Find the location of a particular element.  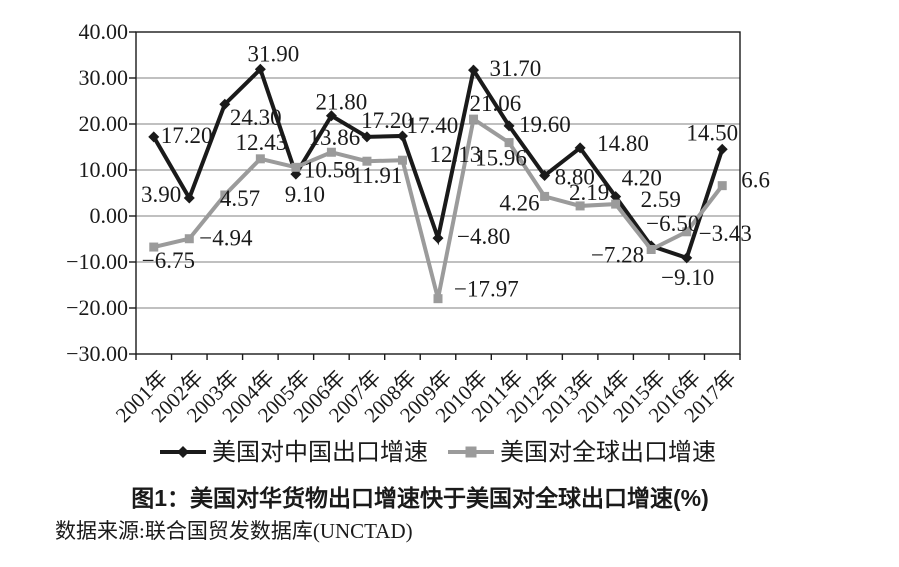

data-point-label: 21.80 is located at coordinates (342, 102).